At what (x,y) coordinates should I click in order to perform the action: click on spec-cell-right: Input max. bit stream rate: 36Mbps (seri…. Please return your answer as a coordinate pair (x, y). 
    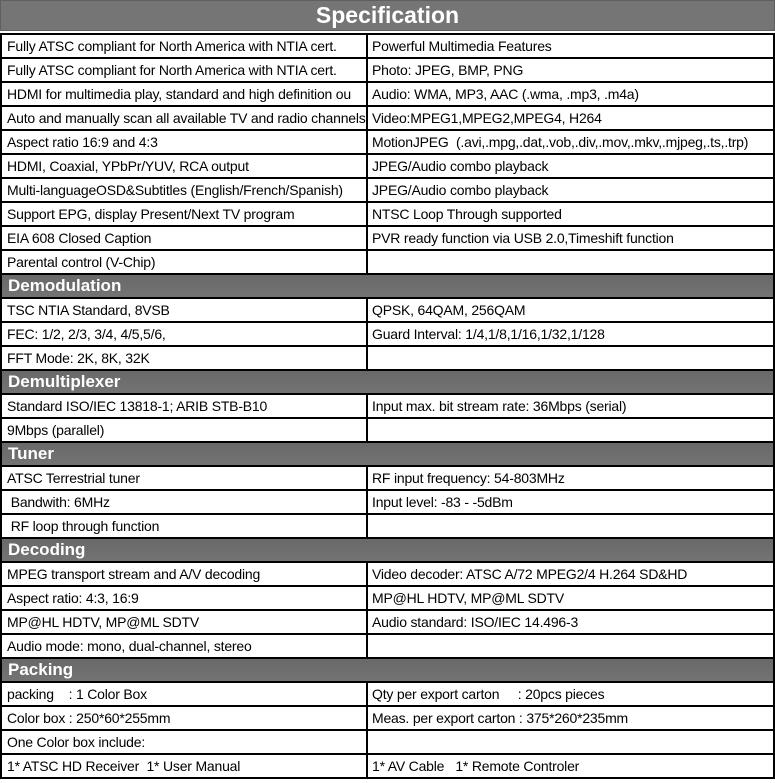
    Looking at the image, I should click on (499, 406).